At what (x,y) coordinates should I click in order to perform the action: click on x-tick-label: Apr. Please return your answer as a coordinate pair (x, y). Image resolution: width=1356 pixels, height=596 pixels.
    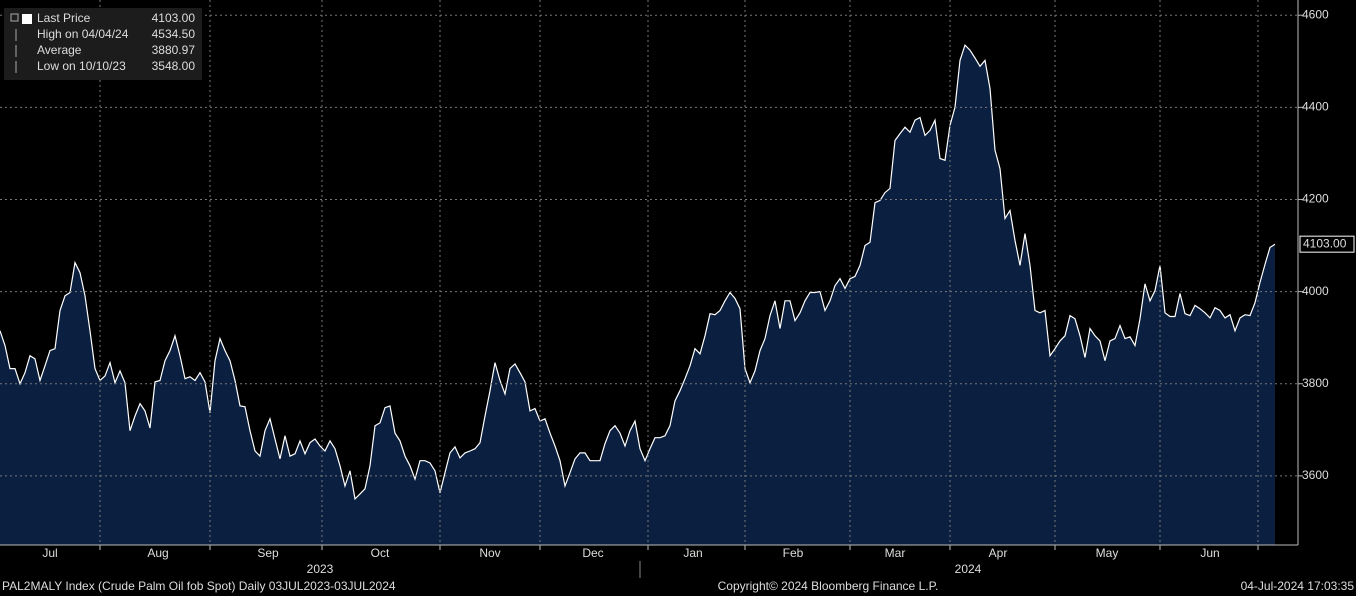
    Looking at the image, I should click on (998, 553).